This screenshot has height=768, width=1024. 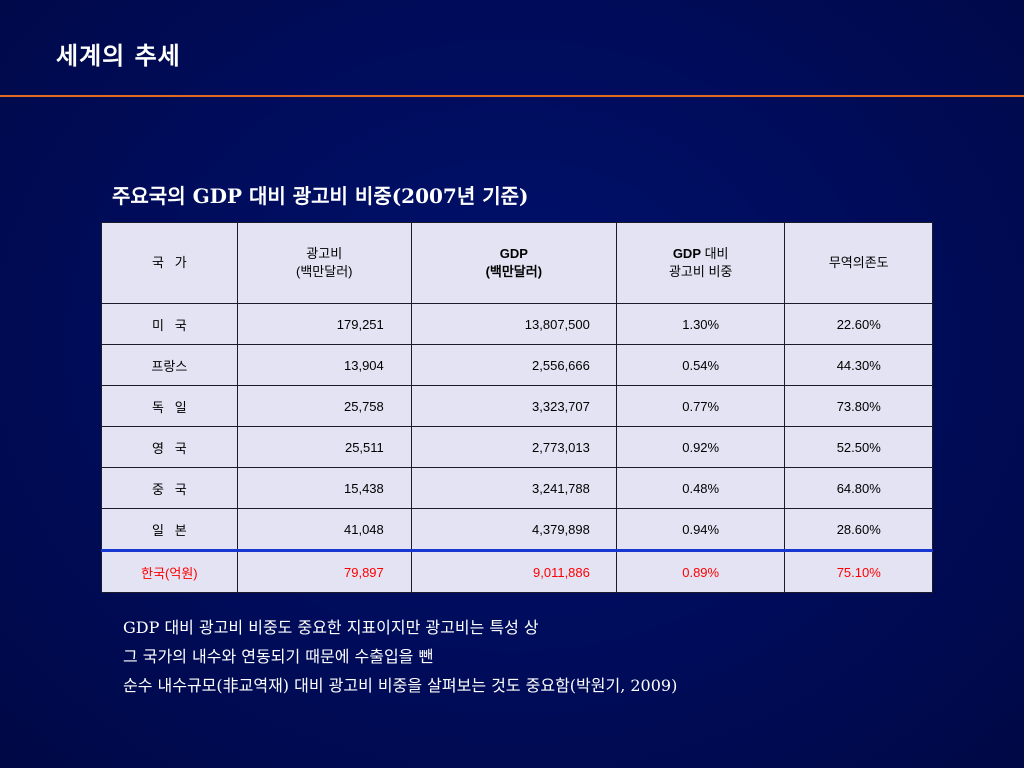 I want to click on cell-country: 프랑스, so click(x=169, y=365).